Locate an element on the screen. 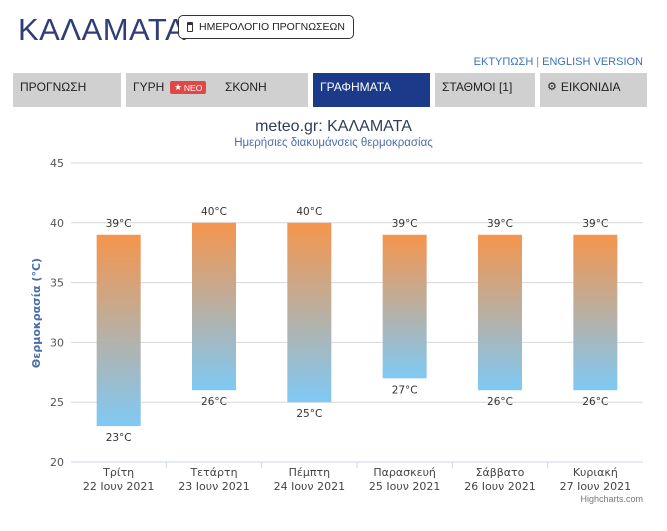 The height and width of the screenshot is (531, 667). tab-label: ΓΡΑΦΗΜΑΤΑ is located at coordinates (356, 87).